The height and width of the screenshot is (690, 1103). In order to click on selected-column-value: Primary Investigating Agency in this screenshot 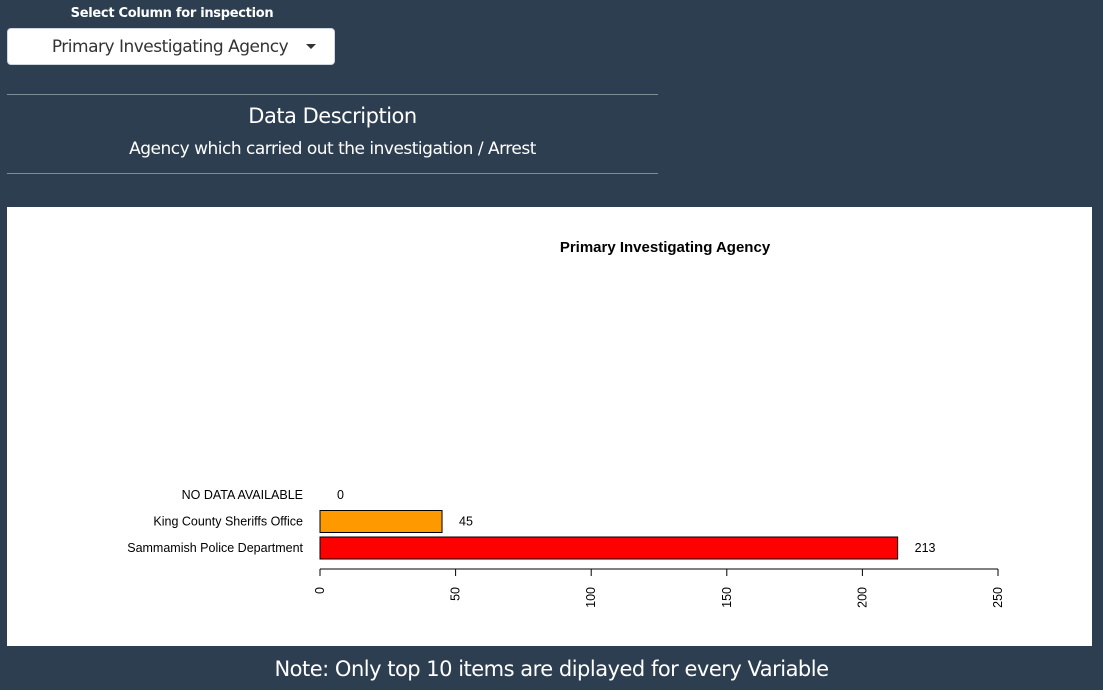, I will do `click(170, 47)`.